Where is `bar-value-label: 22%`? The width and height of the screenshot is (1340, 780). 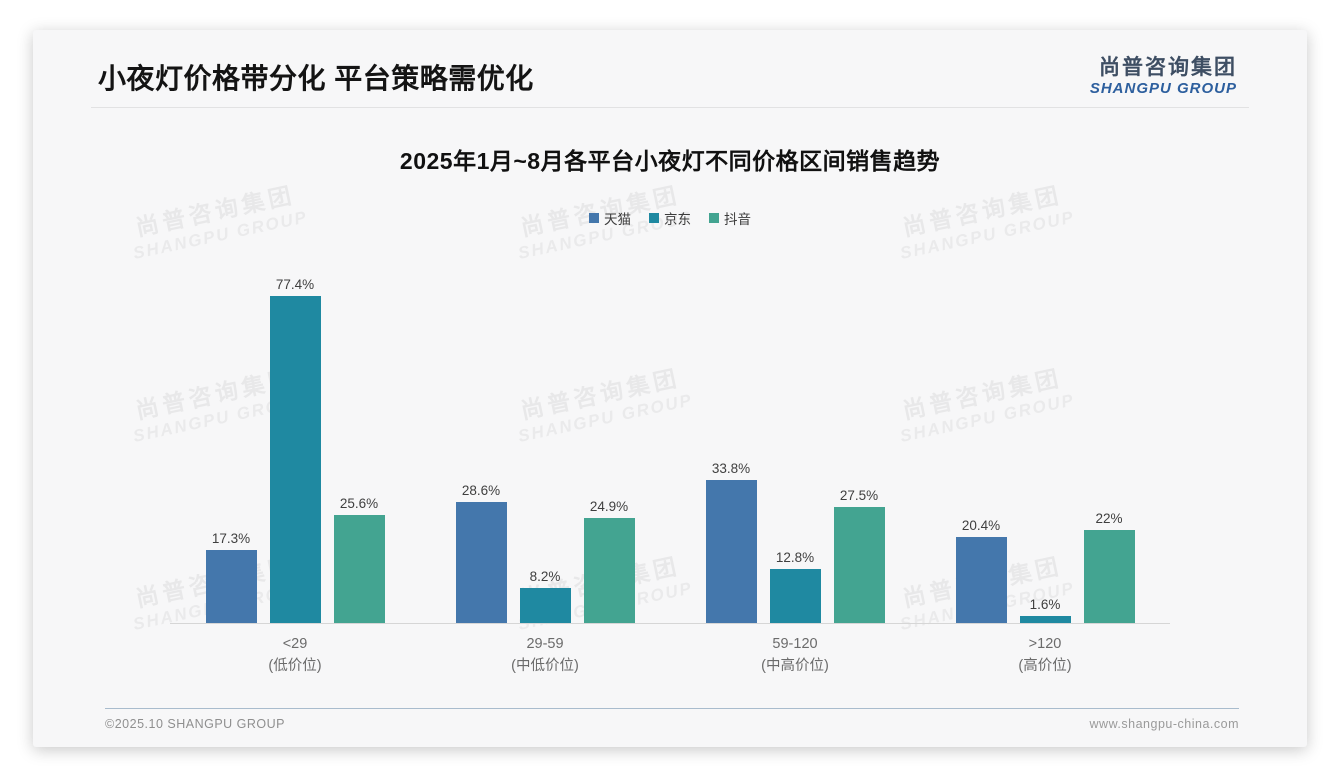 bar-value-label: 22% is located at coordinates (1109, 519).